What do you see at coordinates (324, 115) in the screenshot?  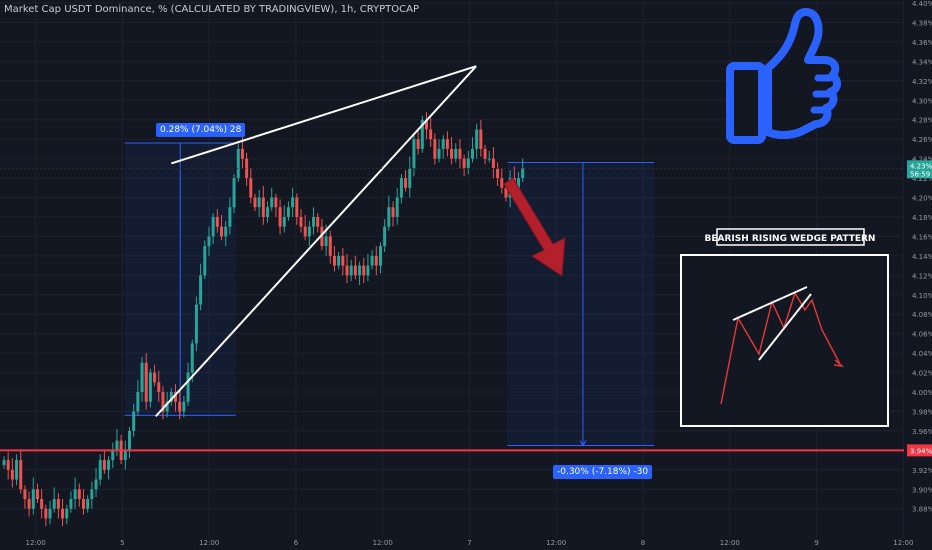 I see `wedge-upper-line` at bounding box center [324, 115].